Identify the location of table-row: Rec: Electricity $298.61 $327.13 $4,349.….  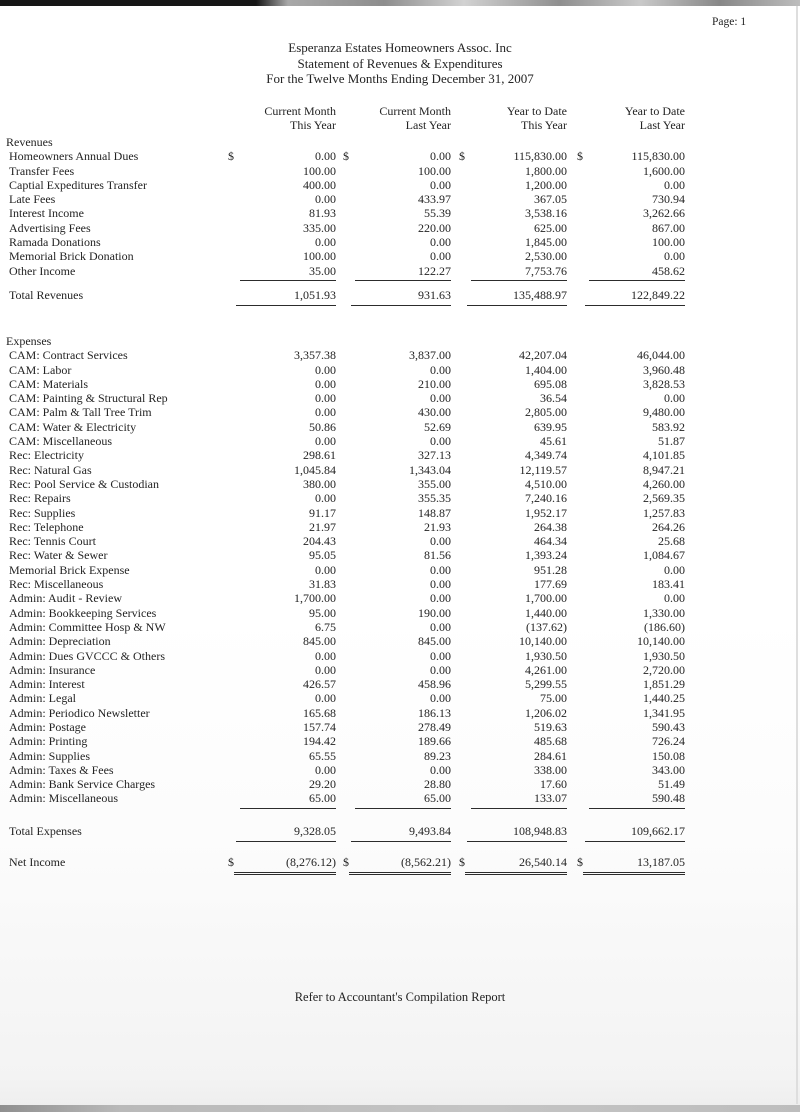
(400, 455).